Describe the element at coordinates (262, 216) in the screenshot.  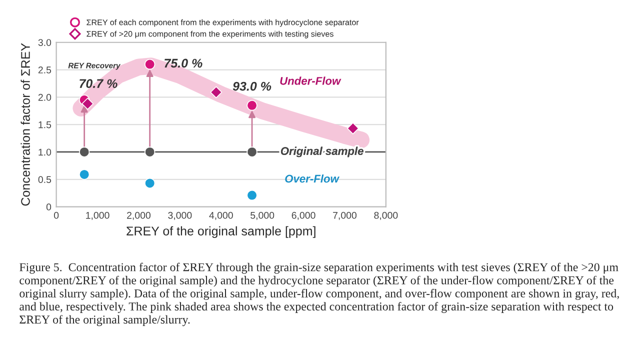
I see `x-tick-label: 5,000` at that location.